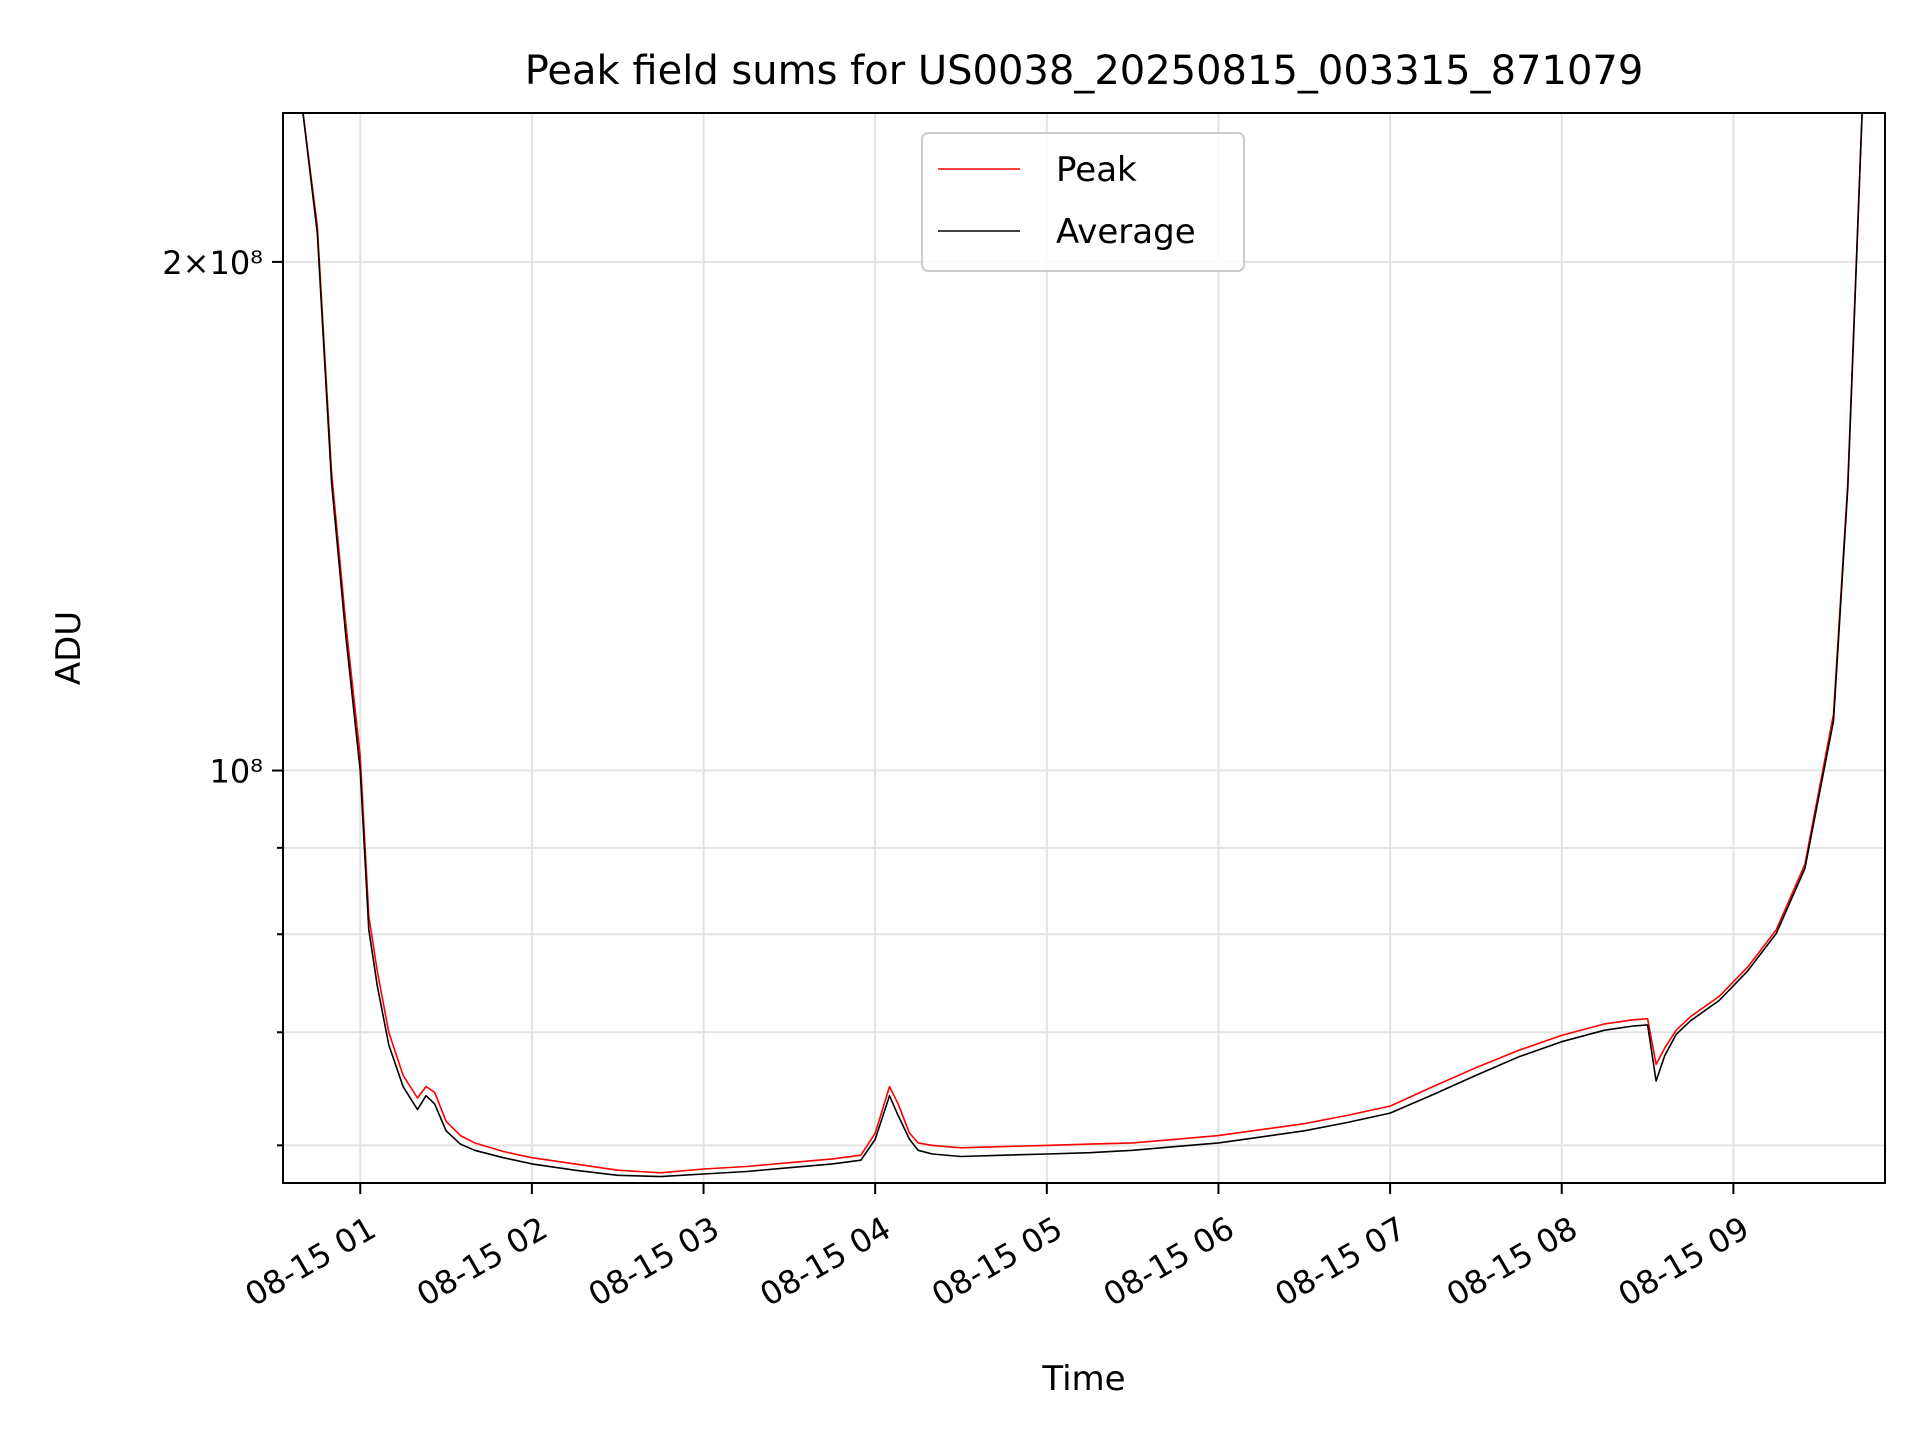 The image size is (1920, 1440). Describe the element at coordinates (997, 1261) in the screenshot. I see `x-tick-label: 08-15 05` at that location.